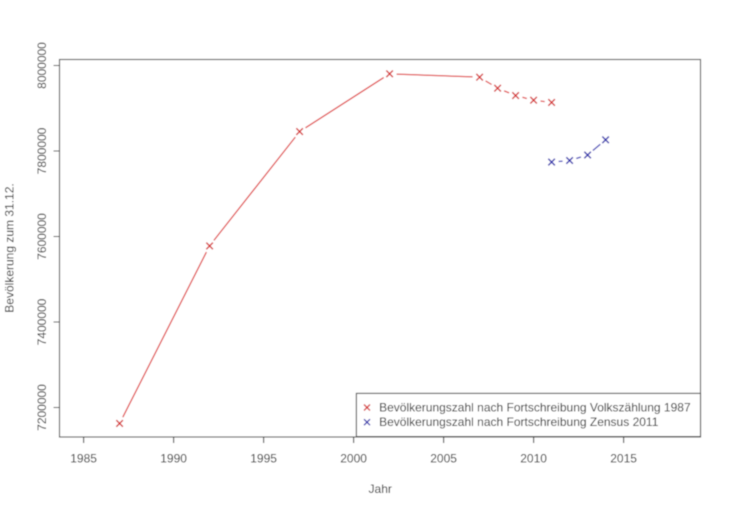 The width and height of the screenshot is (731, 512). Describe the element at coordinates (443, 458) in the screenshot. I see `svg-text: 2005` at that location.